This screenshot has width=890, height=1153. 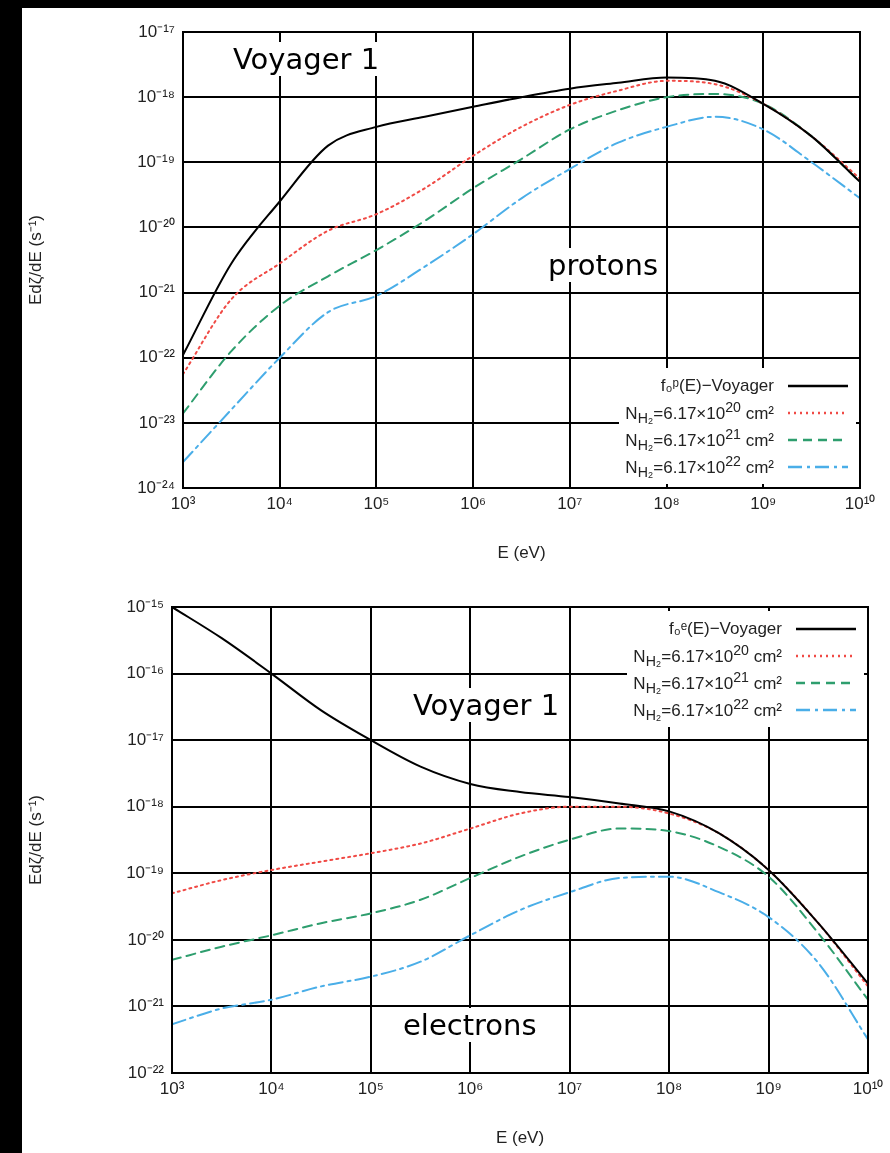 What do you see at coordinates (470, 1025) in the screenshot?
I see `annotation: electrons` at bounding box center [470, 1025].